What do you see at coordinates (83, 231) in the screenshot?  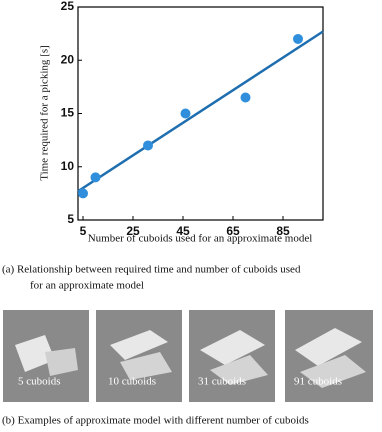 I see `x-tick-label: 5` at bounding box center [83, 231].